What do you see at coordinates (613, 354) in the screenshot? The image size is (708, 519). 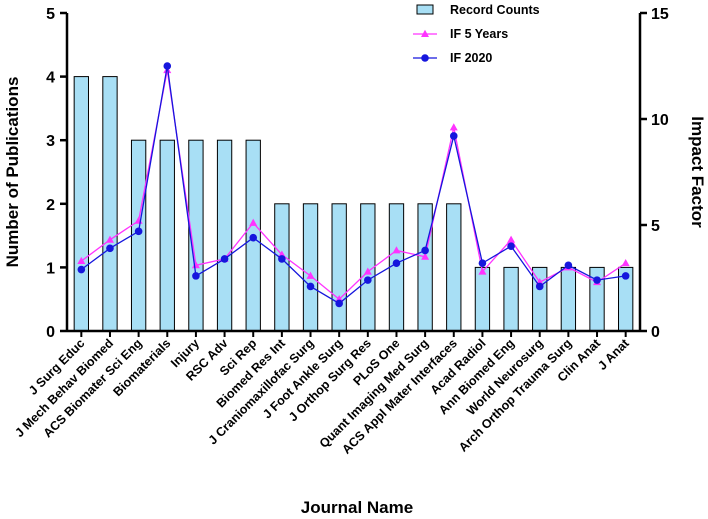 I see `x-tick-label-19: J Anat` at bounding box center [613, 354].